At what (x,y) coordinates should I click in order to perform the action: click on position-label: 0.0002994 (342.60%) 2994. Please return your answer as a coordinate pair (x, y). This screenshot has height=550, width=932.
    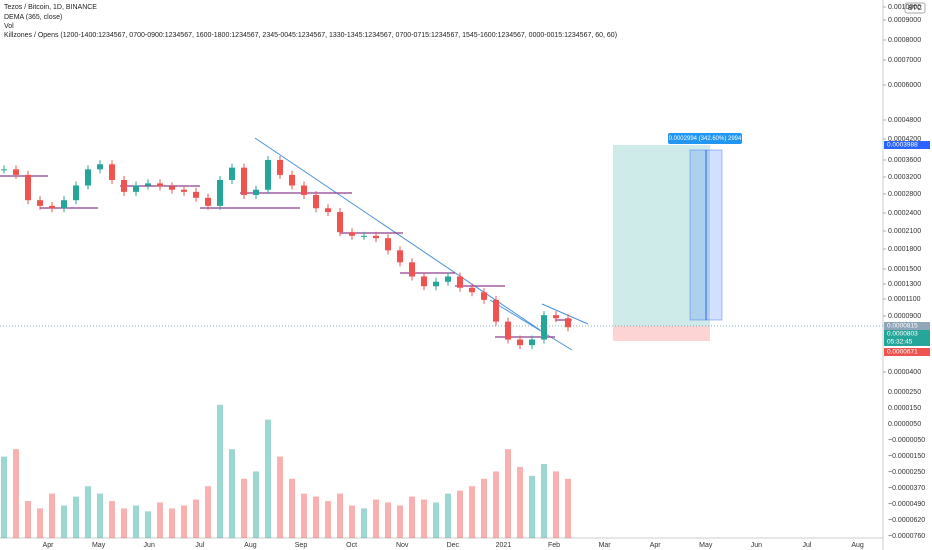
    Looking at the image, I should click on (705, 139).